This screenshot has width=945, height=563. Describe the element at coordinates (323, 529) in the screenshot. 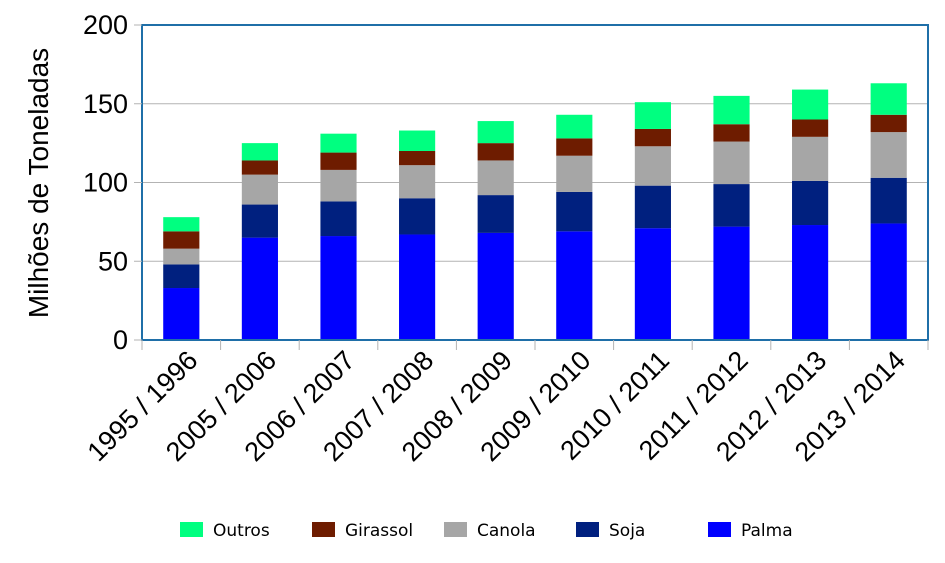

I see `legend-swatch-girassol` at that location.